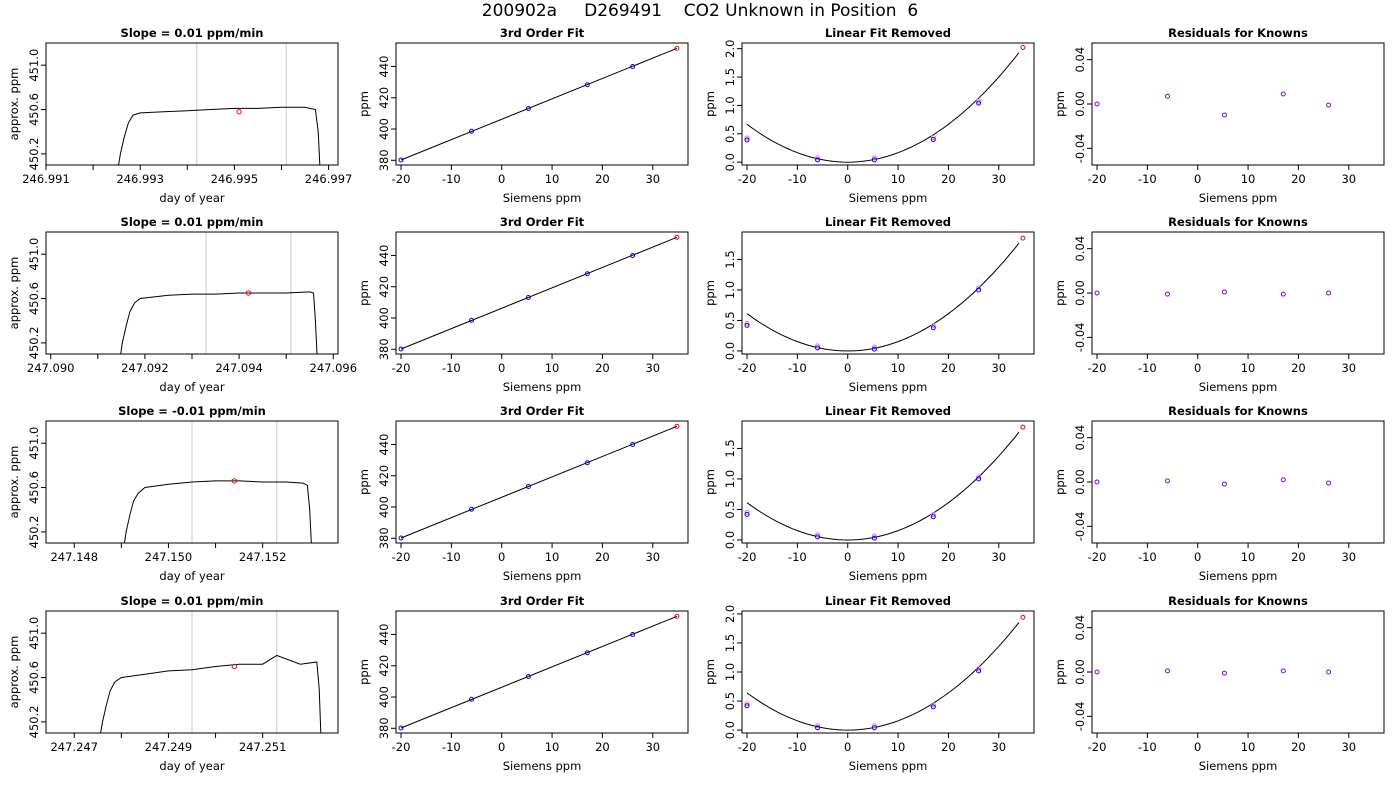  I want to click on x-tick-label: 247.249, so click(169, 747).